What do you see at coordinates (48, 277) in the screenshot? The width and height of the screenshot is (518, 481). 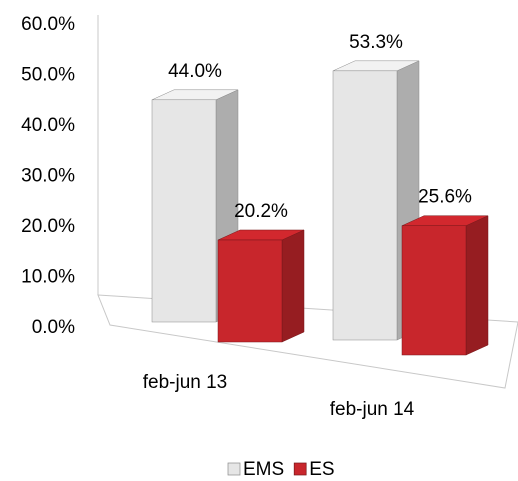 I see `y-tick-label: 10.0%` at bounding box center [48, 277].